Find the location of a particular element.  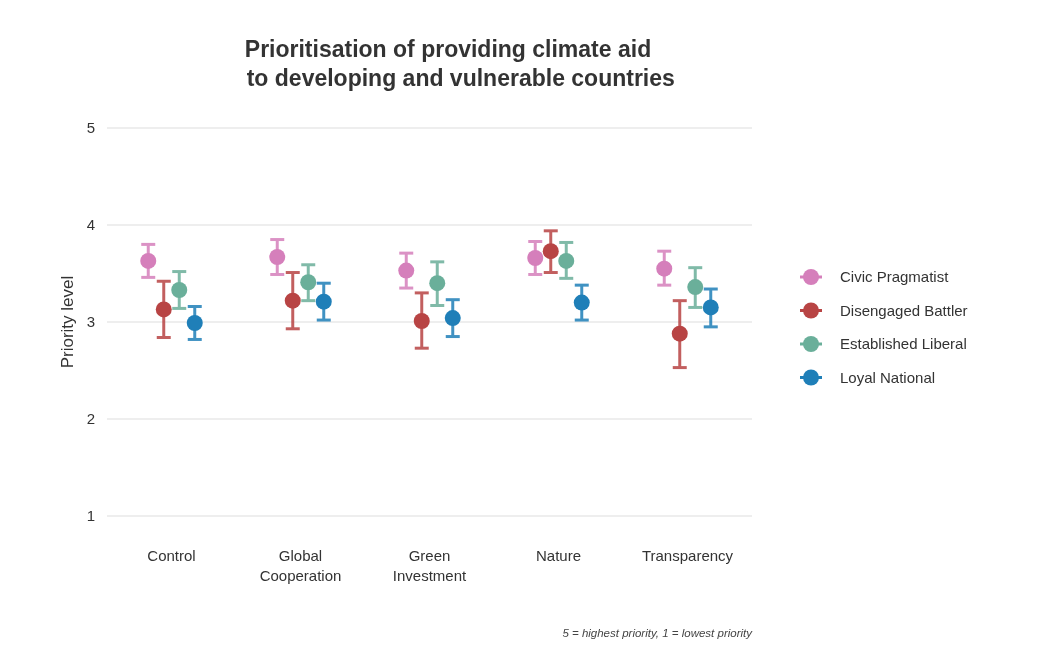

legend-label: Disengaged Battler is located at coordinates (904, 310).